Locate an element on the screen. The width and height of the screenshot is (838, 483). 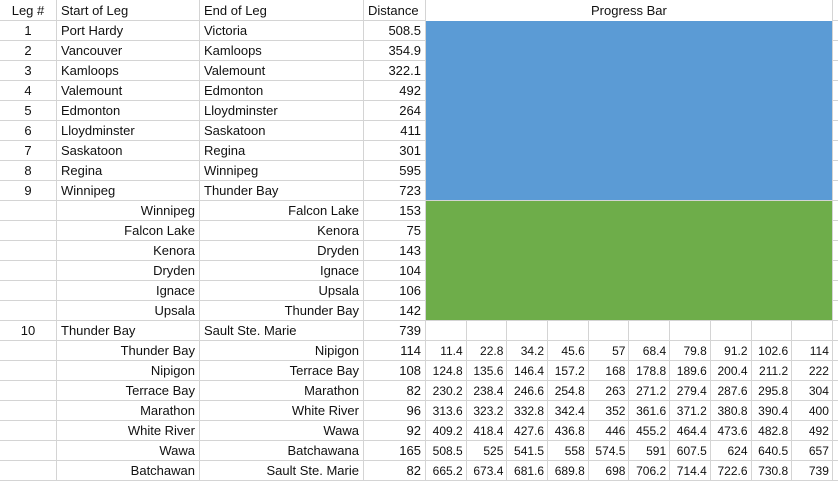
cell-start: Terrace Bay is located at coordinates (128, 391).